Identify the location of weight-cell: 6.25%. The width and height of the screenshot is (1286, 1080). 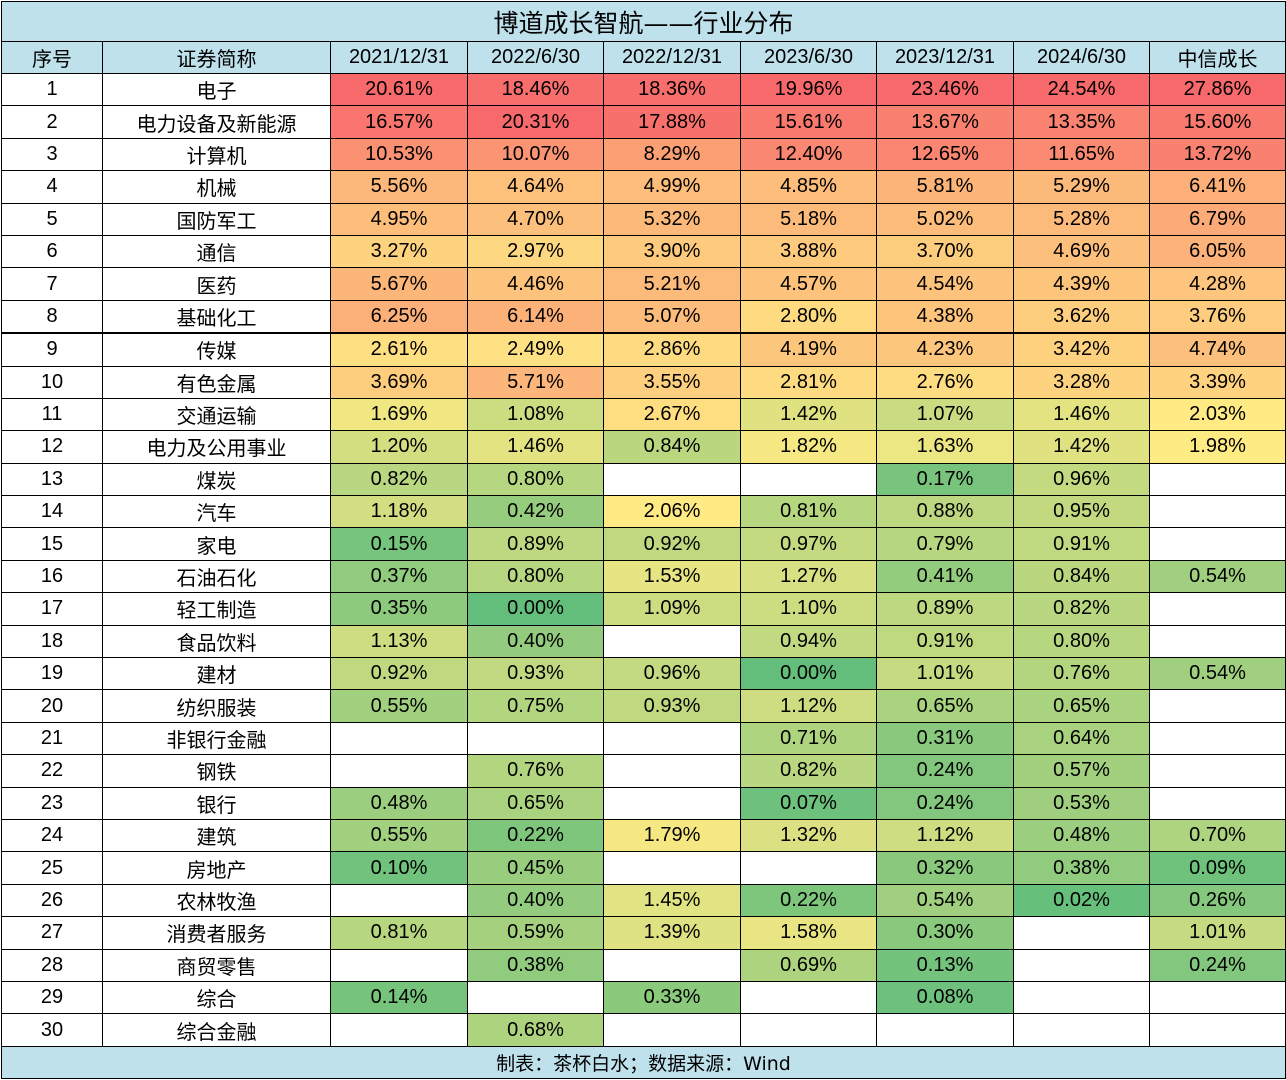
(399, 317).